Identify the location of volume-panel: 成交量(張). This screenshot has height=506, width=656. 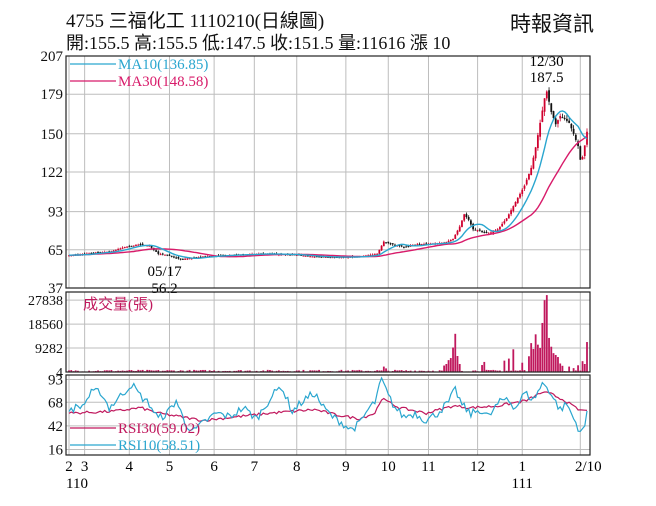
(328, 333).